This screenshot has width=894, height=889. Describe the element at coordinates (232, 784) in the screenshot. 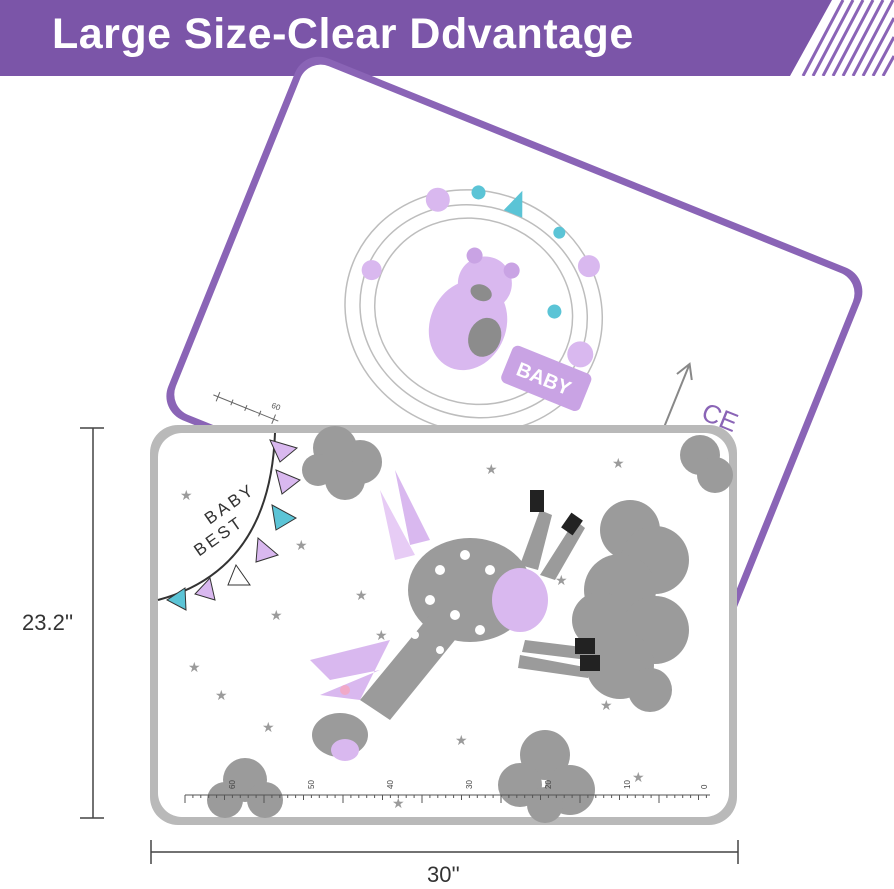

I see `ruler-label: 60` at that location.